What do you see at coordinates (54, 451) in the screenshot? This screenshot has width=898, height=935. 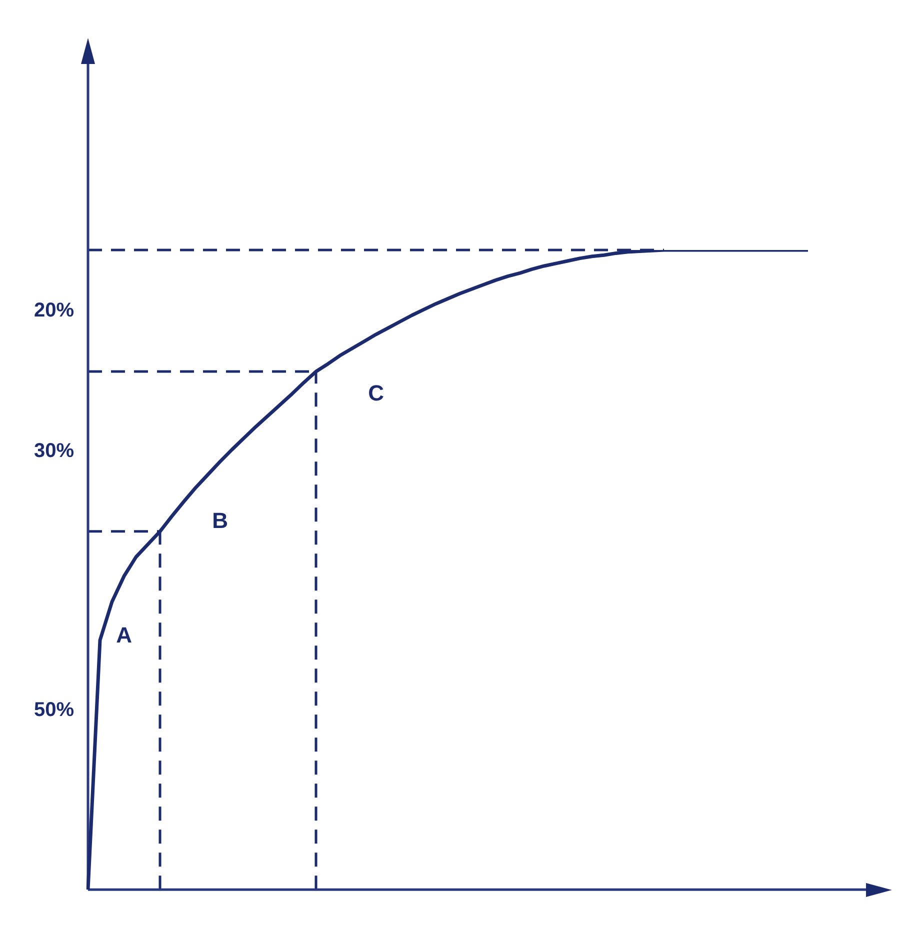 I see `text: 30%` at bounding box center [54, 451].